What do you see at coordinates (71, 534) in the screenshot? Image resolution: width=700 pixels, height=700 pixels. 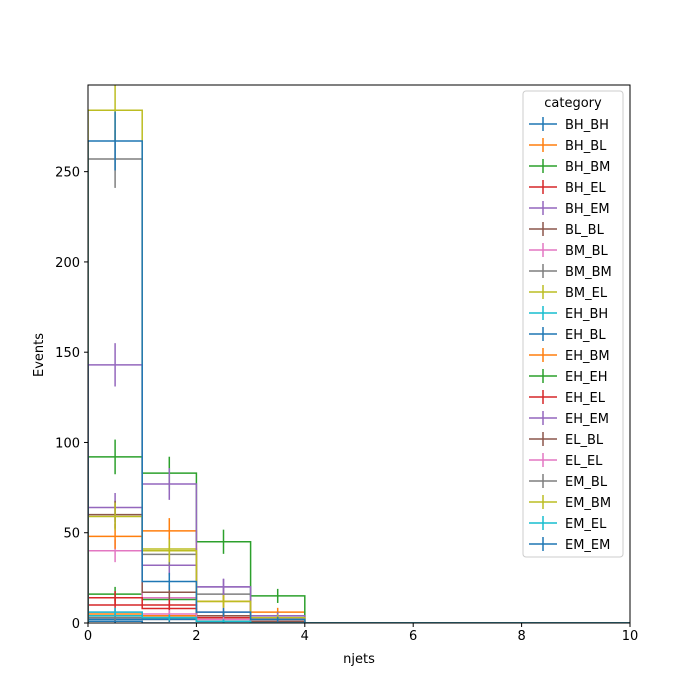 I see `y-tick-label: 50` at bounding box center [71, 534].